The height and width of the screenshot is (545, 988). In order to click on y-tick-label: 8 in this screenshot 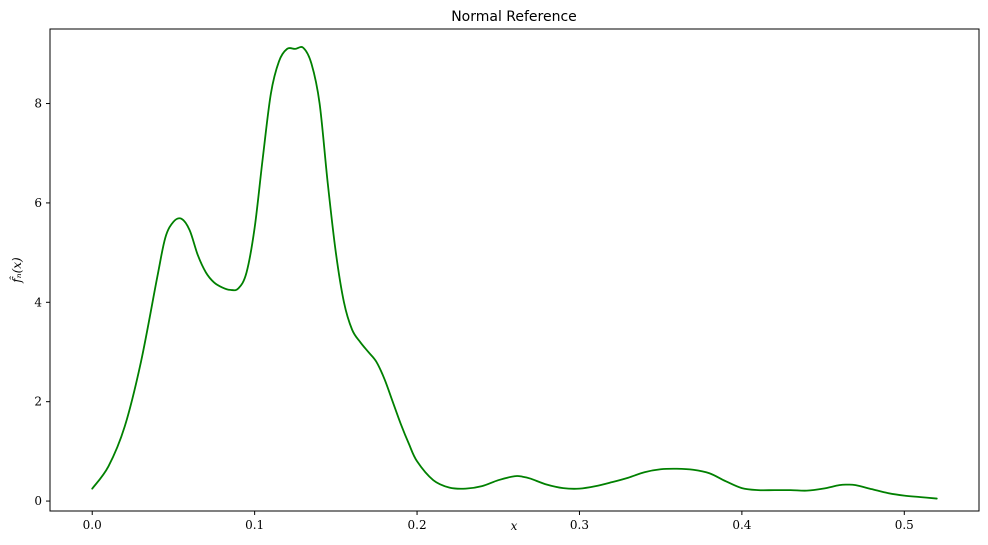, I will do `click(38, 104)`.